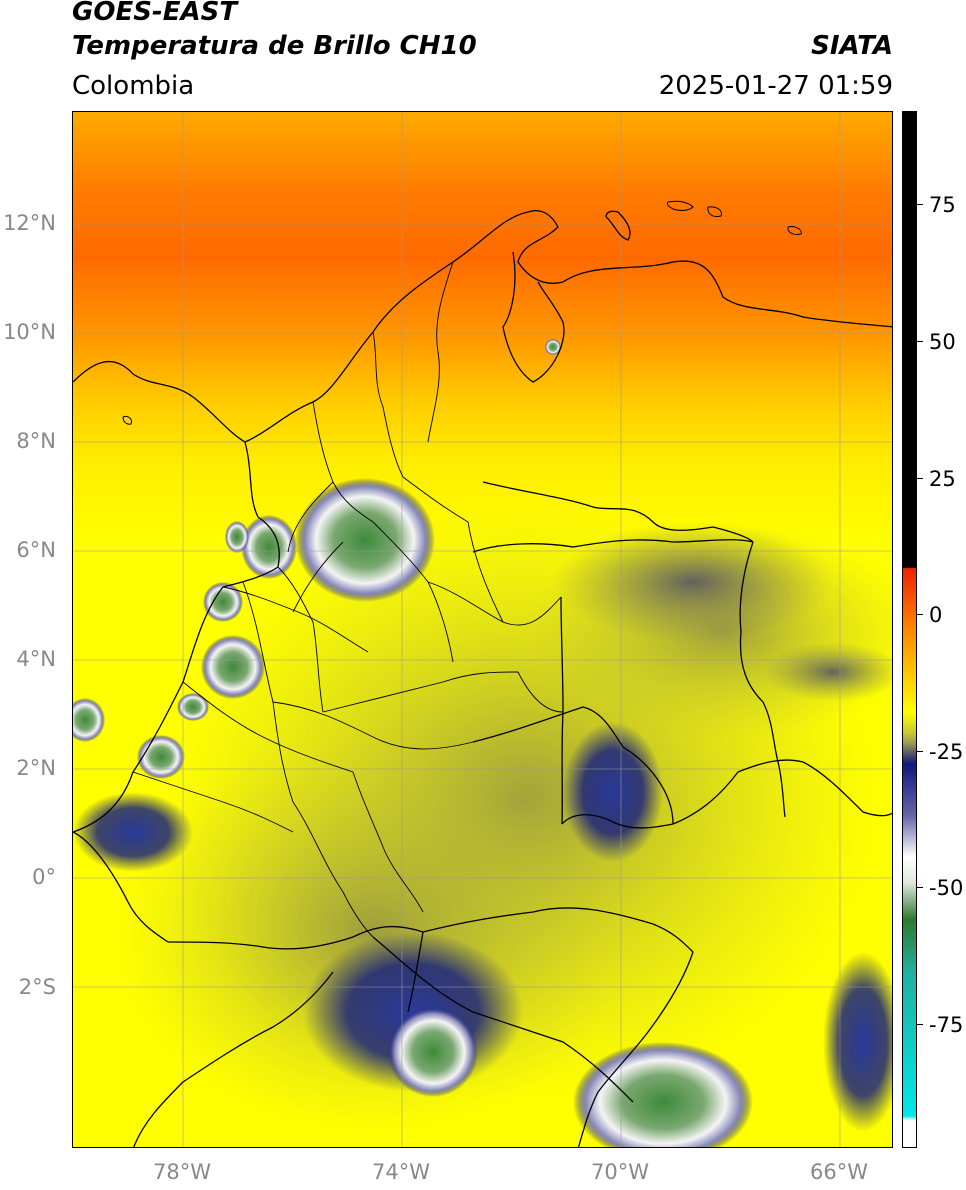 The width and height of the screenshot is (966, 1190). Describe the element at coordinates (274, 46) in the screenshot. I see `title-product: Temperatura de Brillo CH10` at that location.